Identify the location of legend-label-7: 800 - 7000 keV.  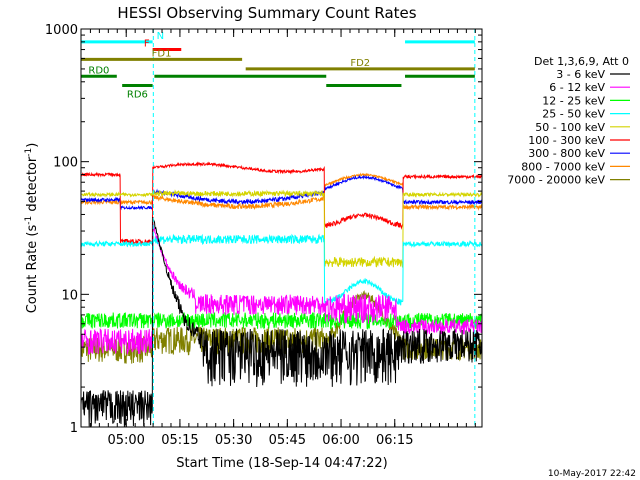
(563, 166).